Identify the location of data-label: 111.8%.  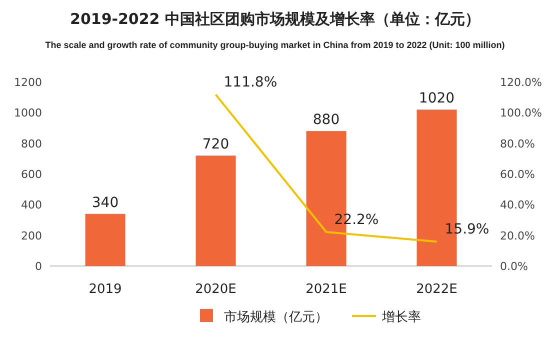
(251, 82).